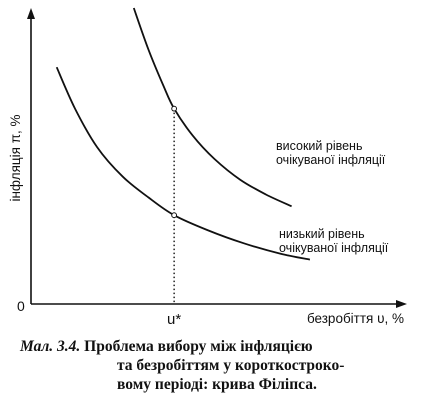 This screenshot has width=427, height=412. I want to click on caption-line-1: Проблема вибору між інфляцією, so click(198, 346).